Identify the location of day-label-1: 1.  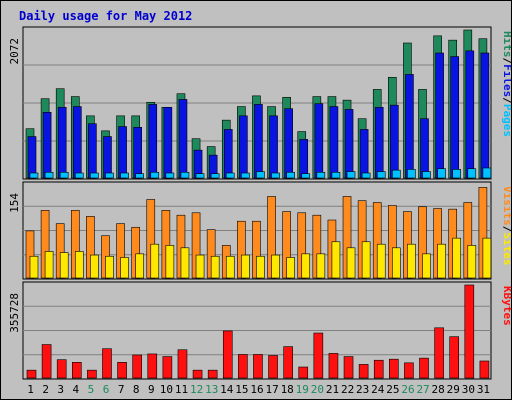
(30, 389).